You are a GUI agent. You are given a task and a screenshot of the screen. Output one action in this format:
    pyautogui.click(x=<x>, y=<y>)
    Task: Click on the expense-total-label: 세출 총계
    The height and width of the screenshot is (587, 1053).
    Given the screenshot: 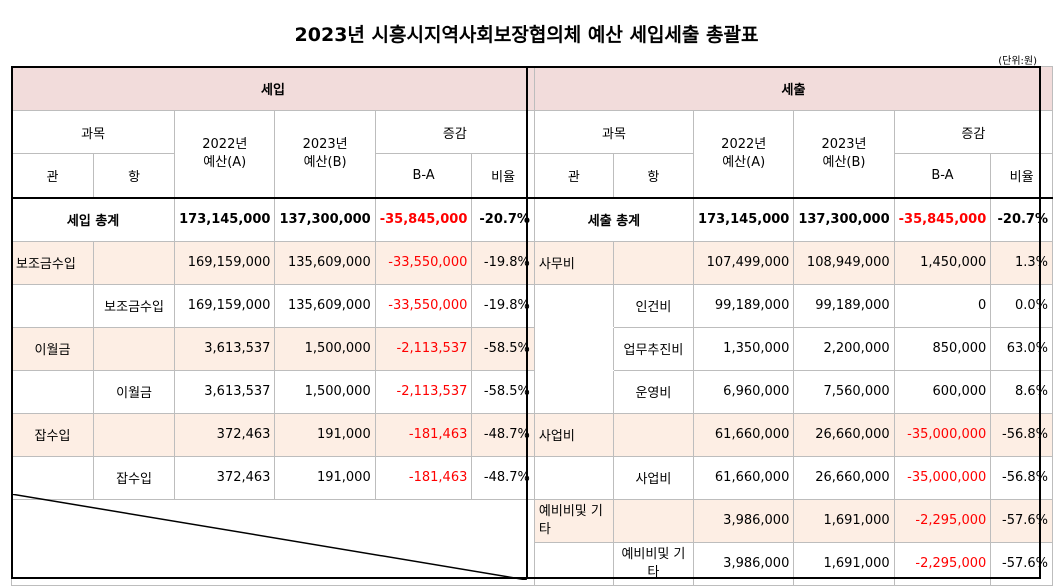 What is the action you would take?
    pyautogui.click(x=614, y=219)
    